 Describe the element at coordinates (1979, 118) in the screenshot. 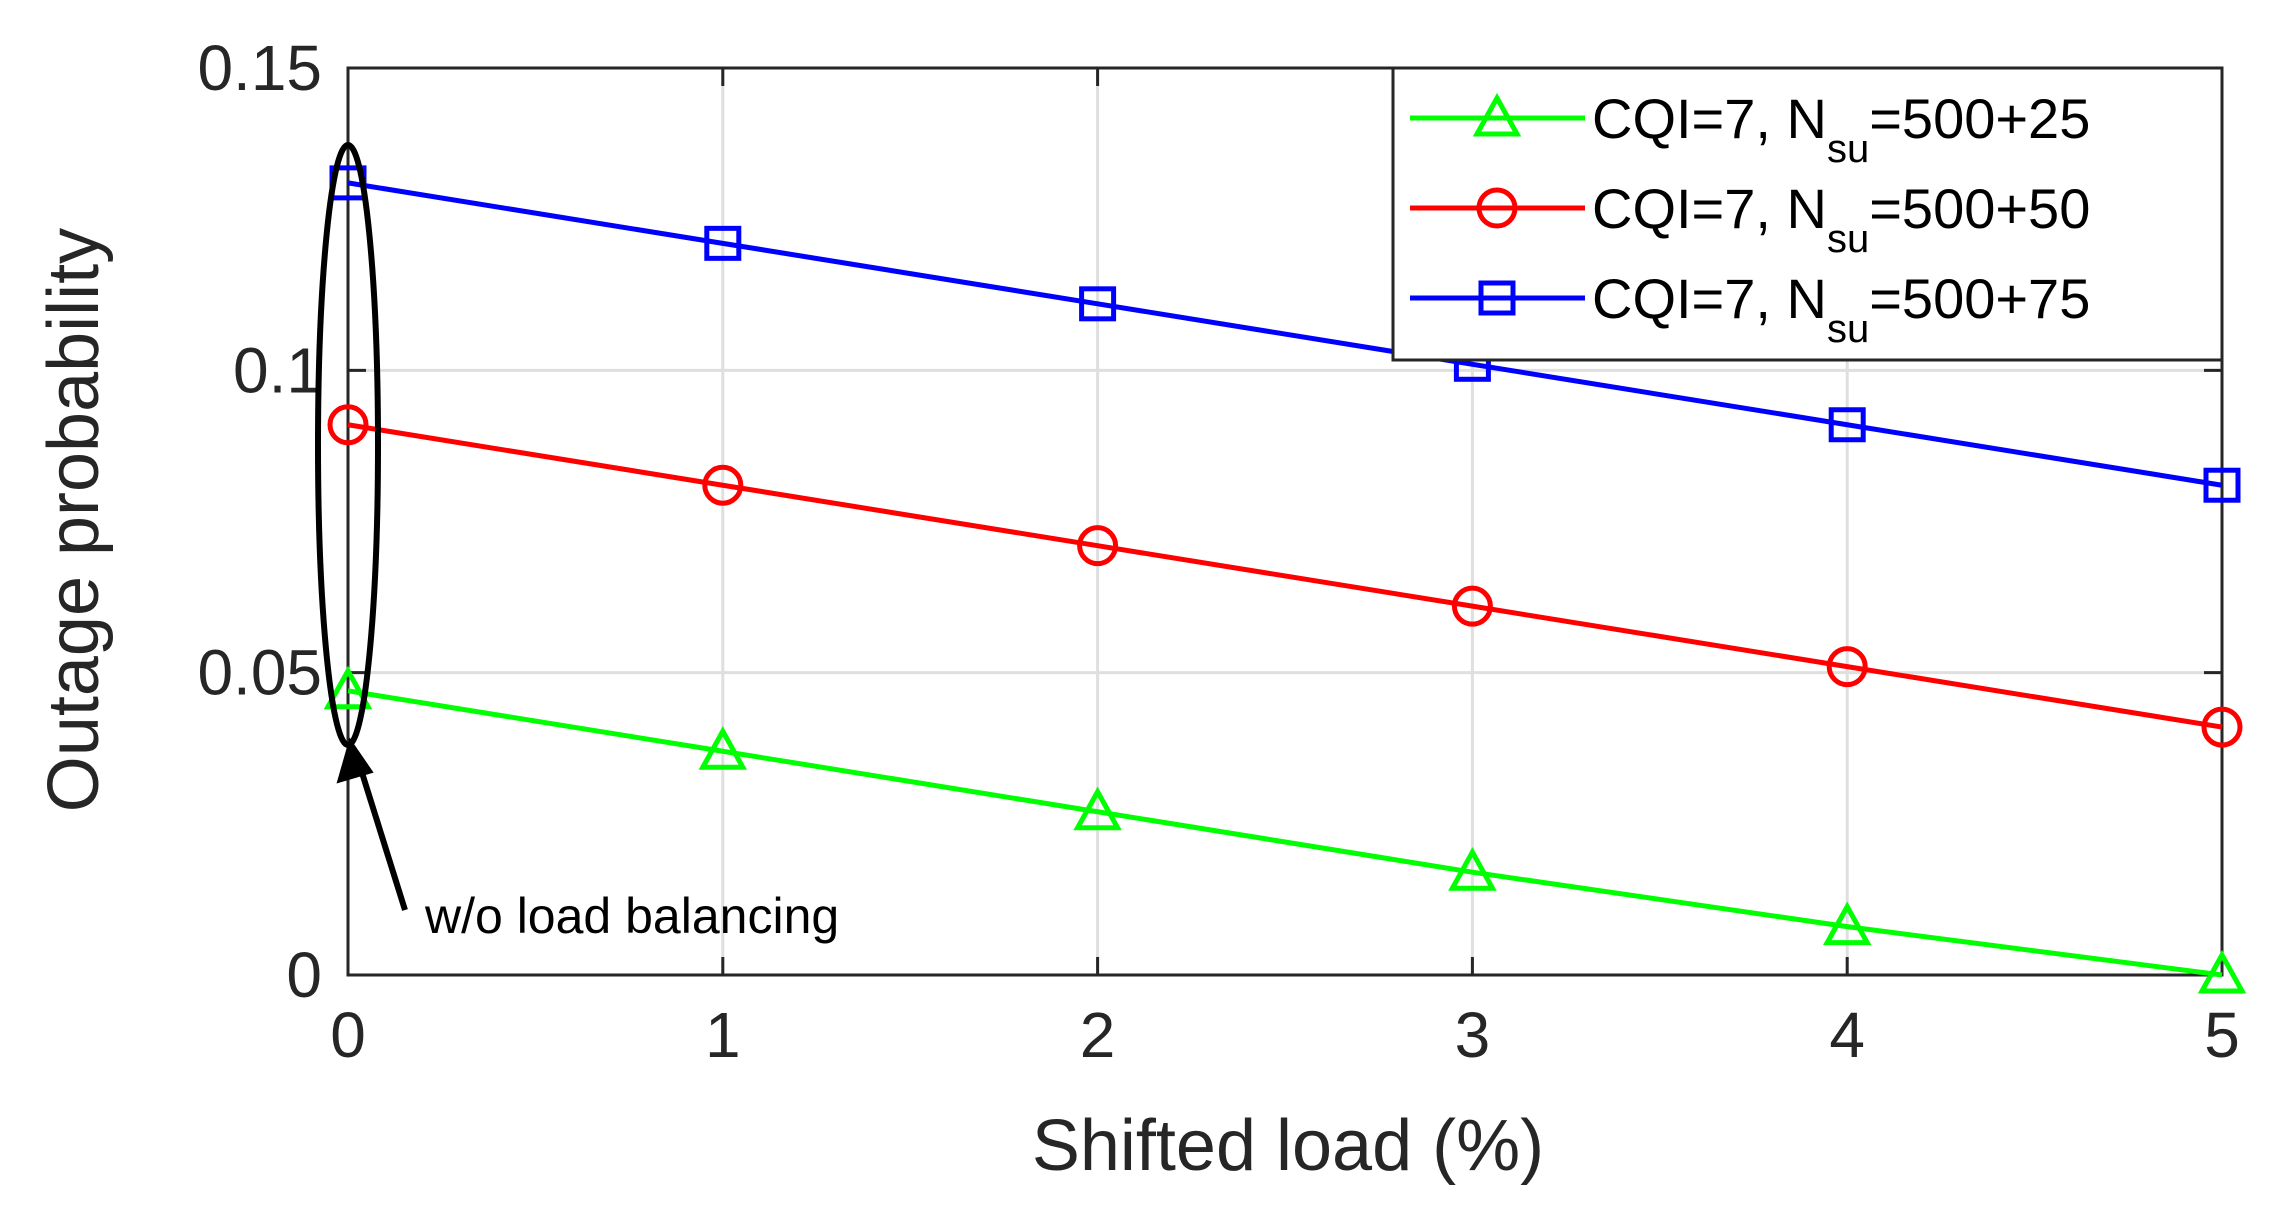

I see `legend-label-tail: =500+25` at that location.